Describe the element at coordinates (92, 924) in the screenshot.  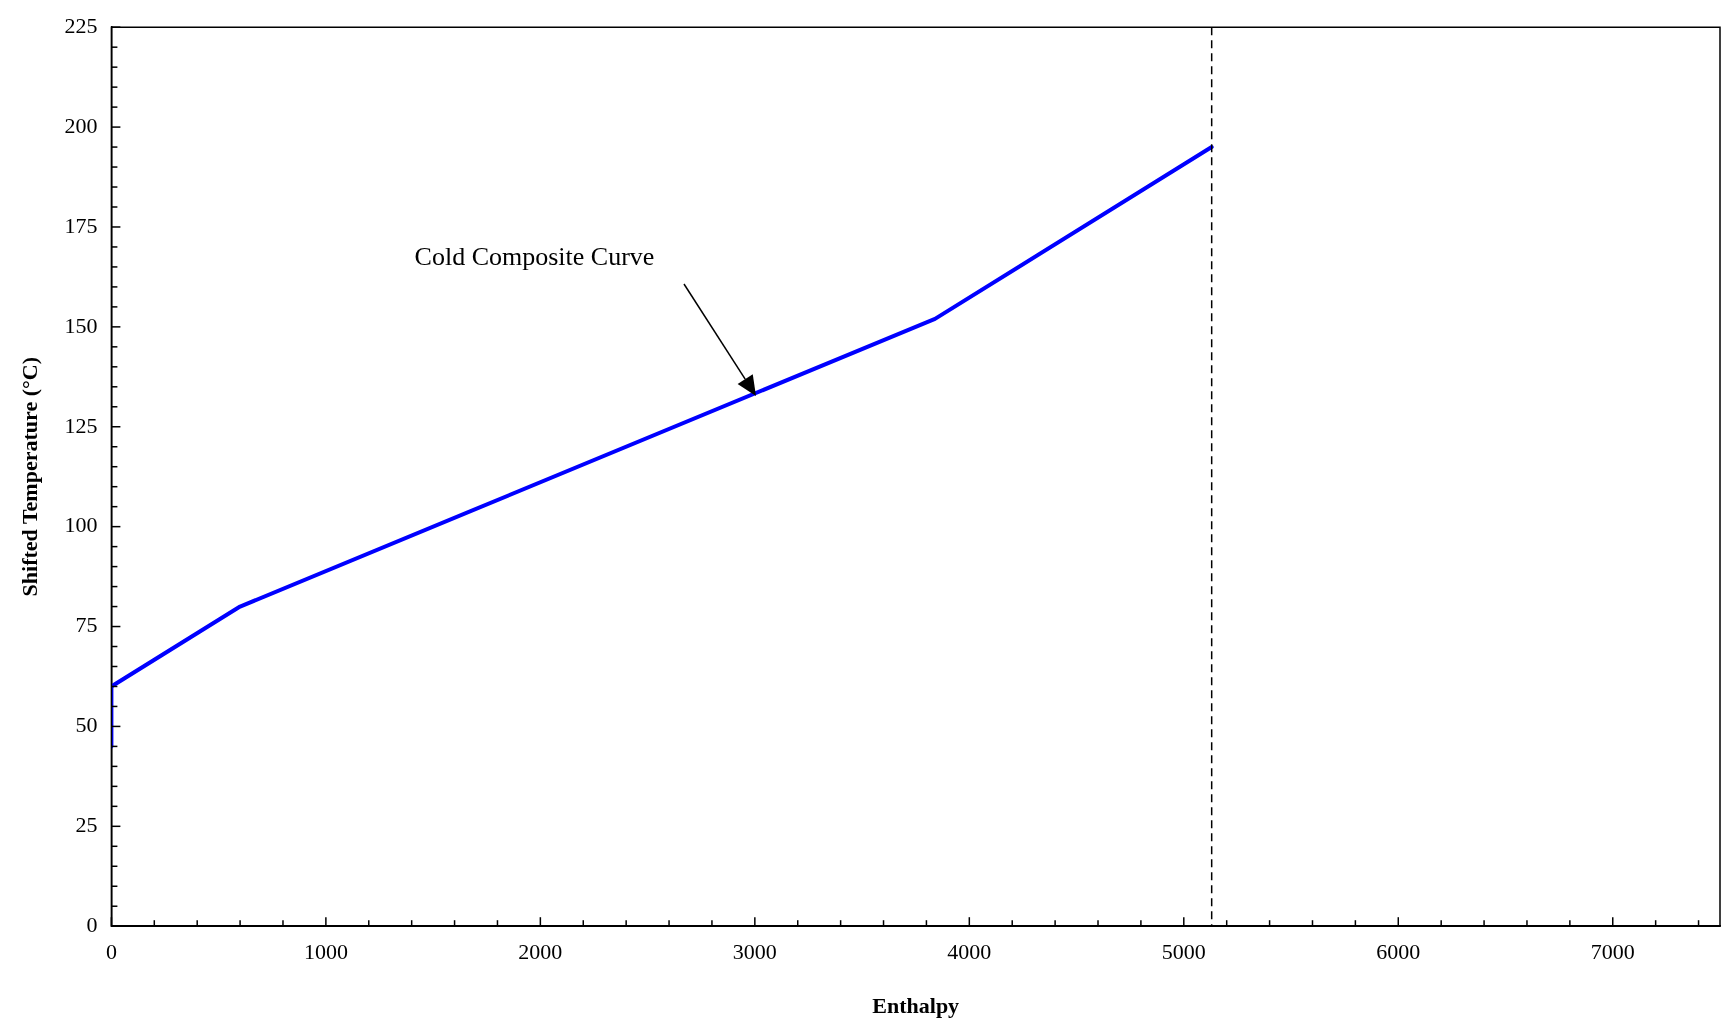
I see `y-tick-label: 0` at that location.